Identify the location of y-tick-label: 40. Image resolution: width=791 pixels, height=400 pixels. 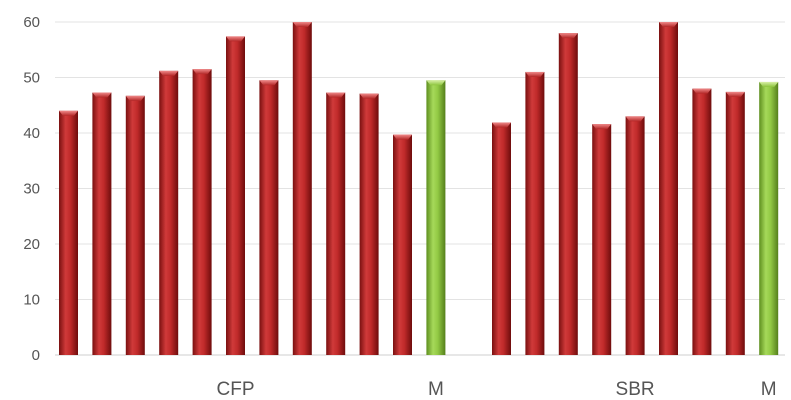
(31, 133).